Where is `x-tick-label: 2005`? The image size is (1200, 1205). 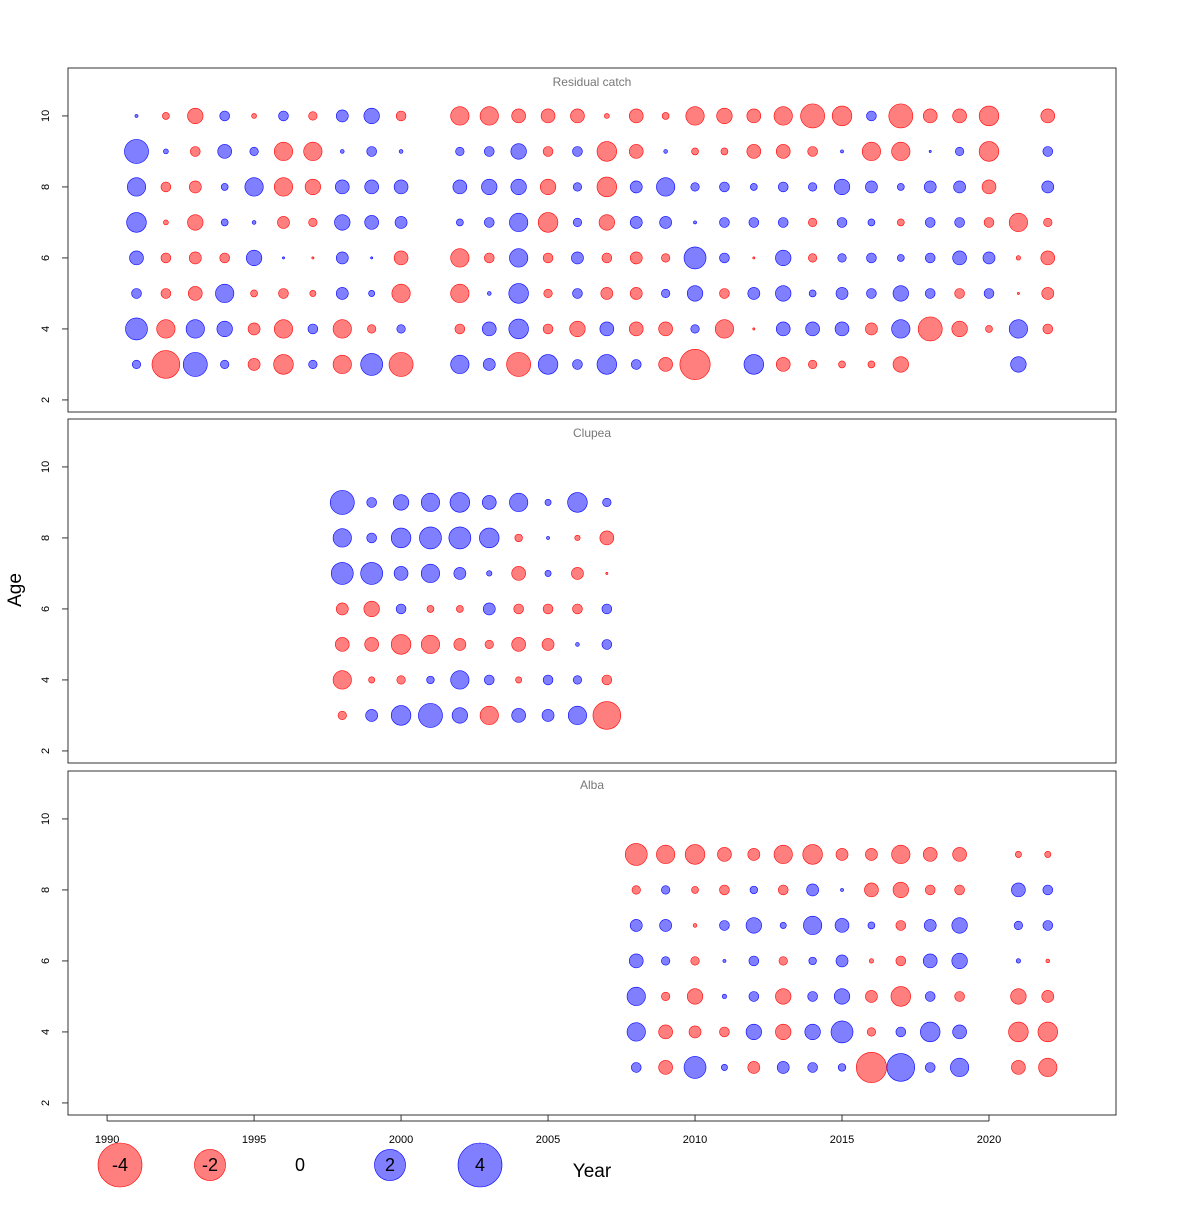 x-tick-label: 2005 is located at coordinates (548, 1140).